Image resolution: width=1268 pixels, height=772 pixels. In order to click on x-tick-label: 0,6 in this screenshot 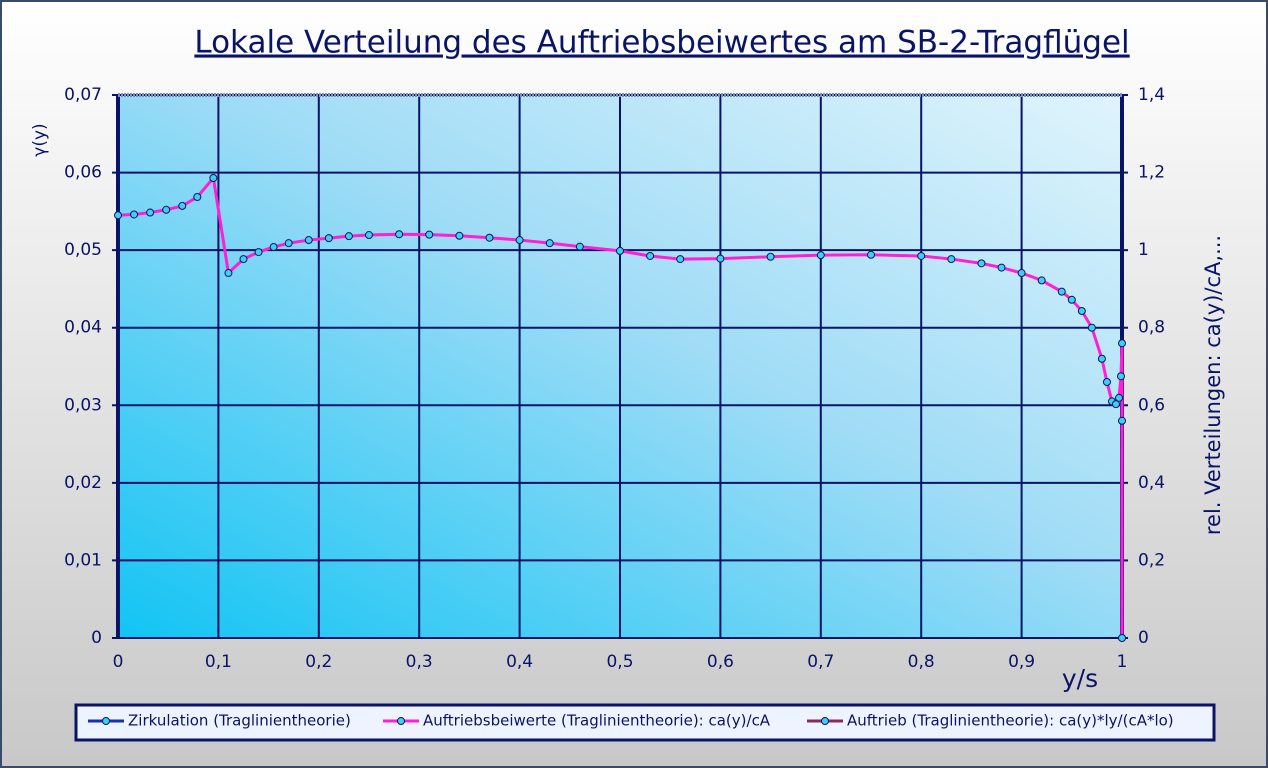, I will do `click(720, 662)`.